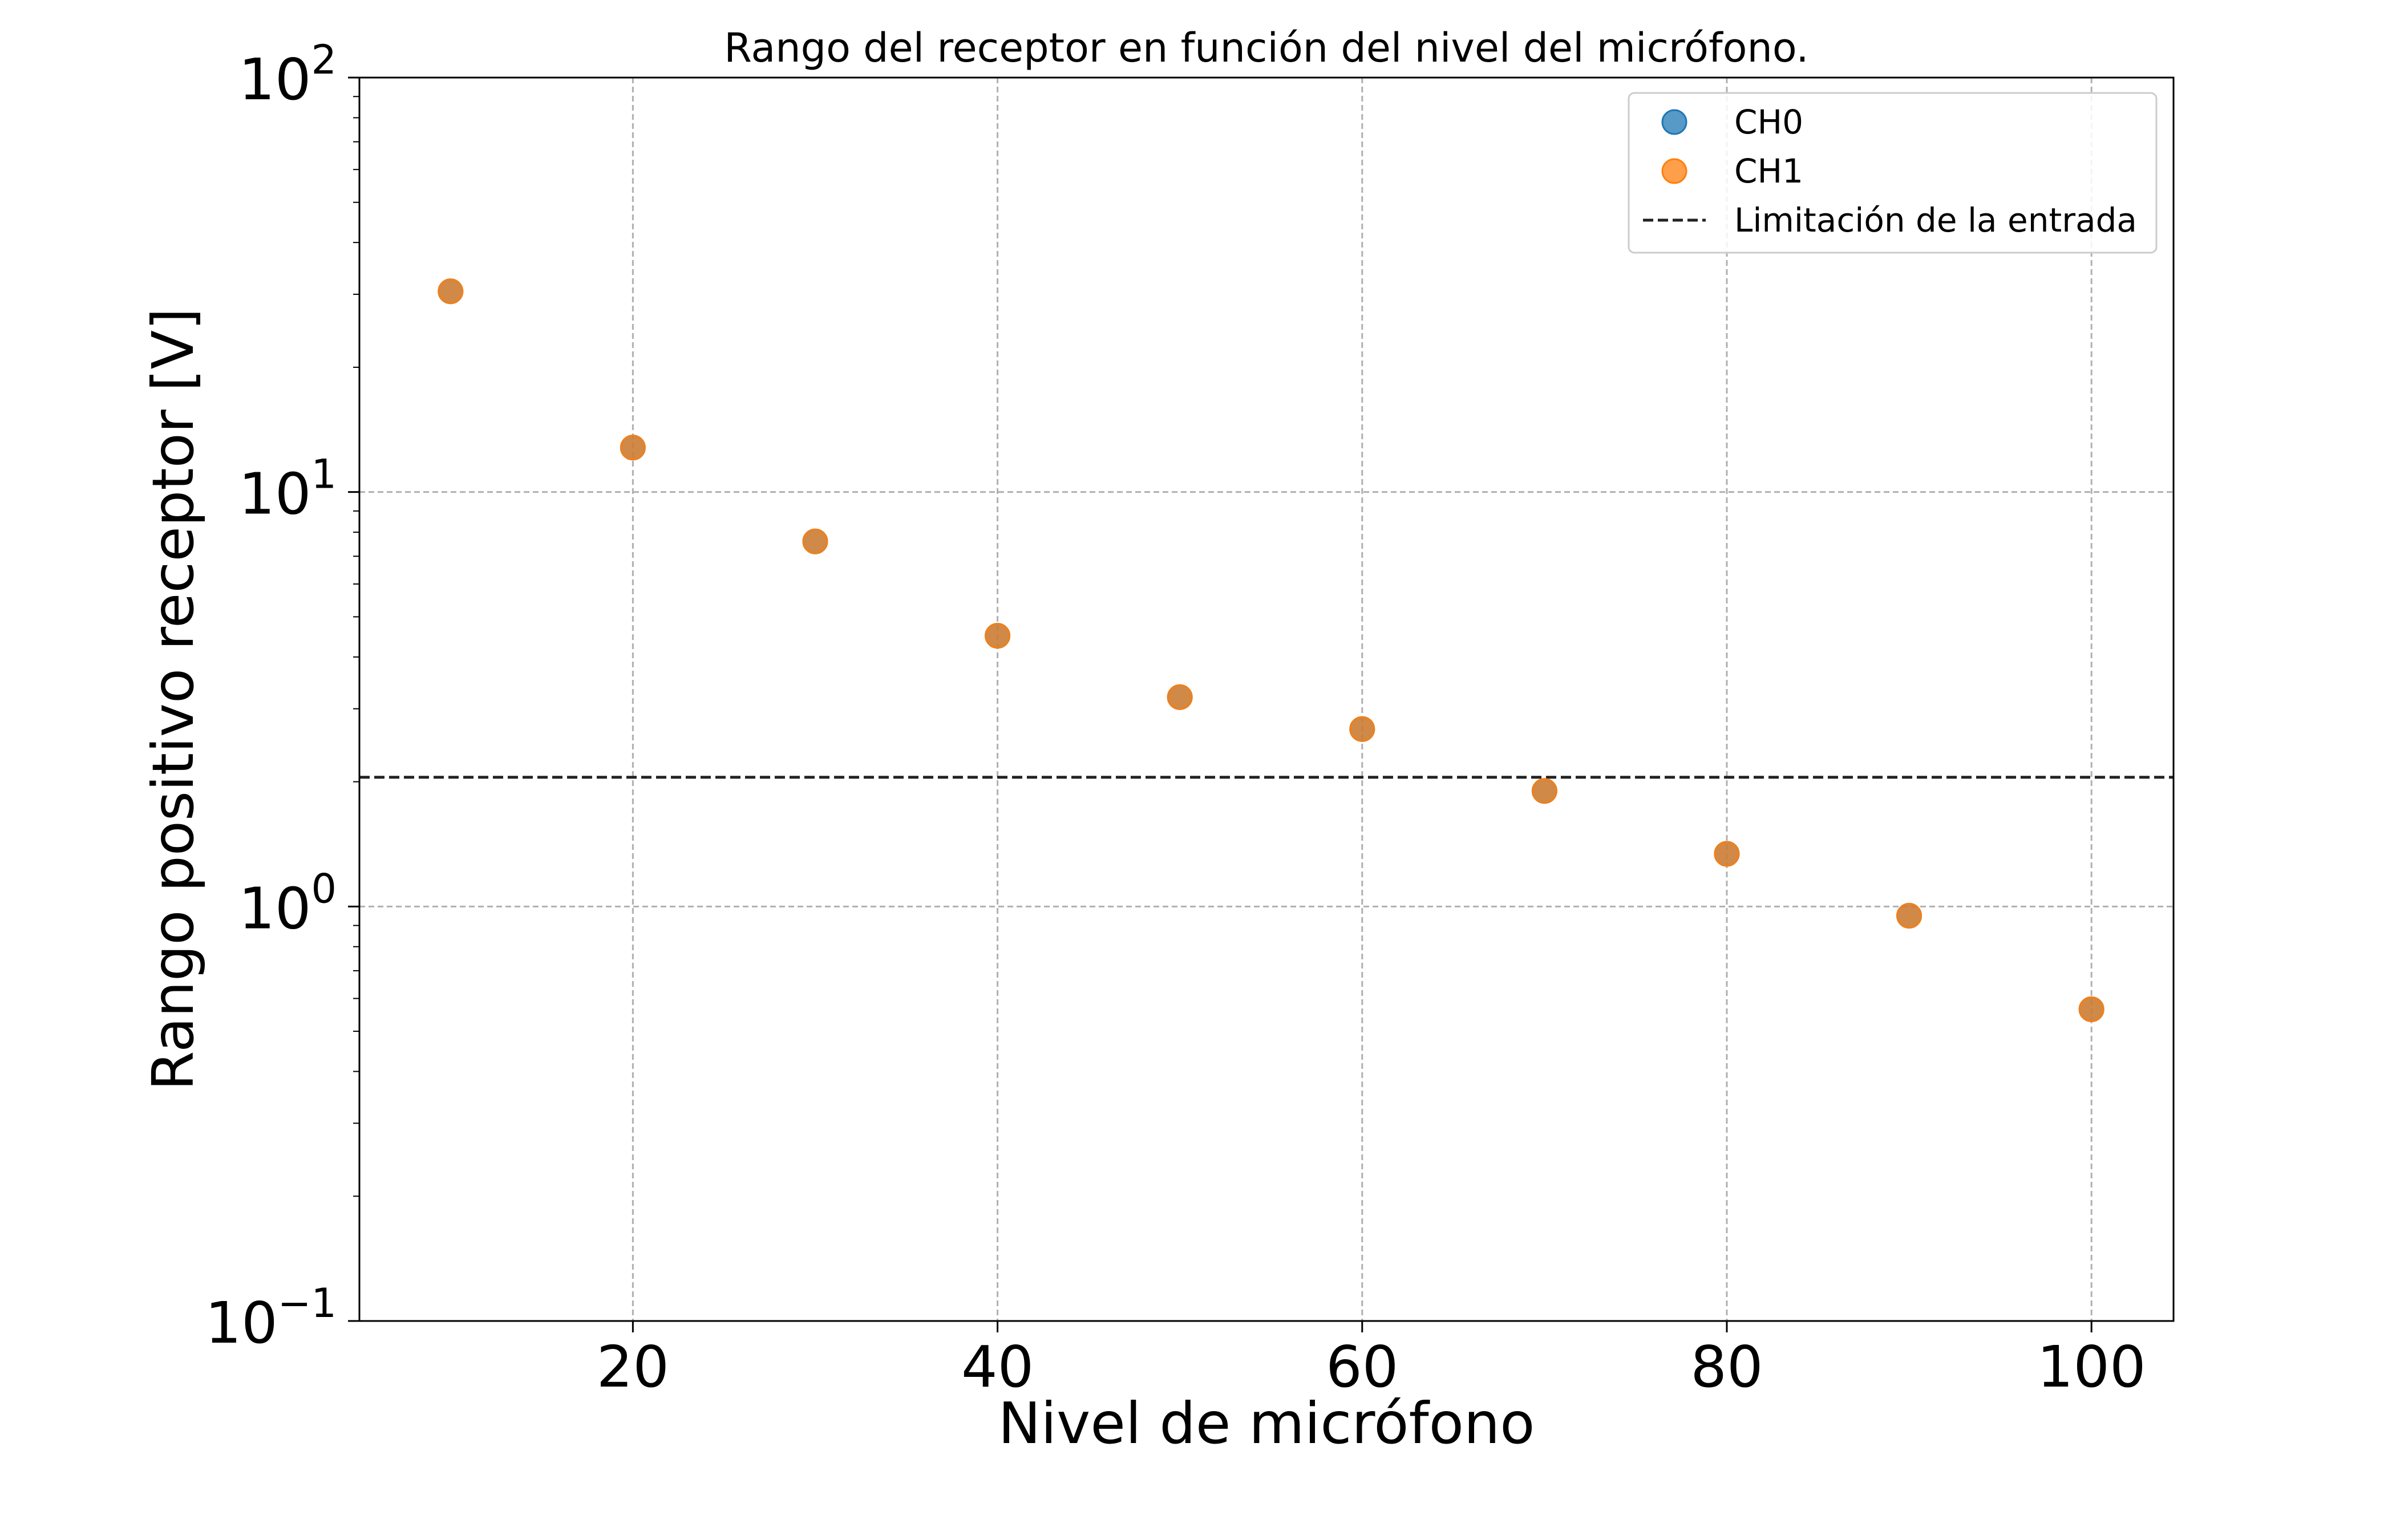 The image size is (2396, 1540). Describe the element at coordinates (324, 60) in the screenshot. I see `y-tick-label-exponent: 2` at that location.